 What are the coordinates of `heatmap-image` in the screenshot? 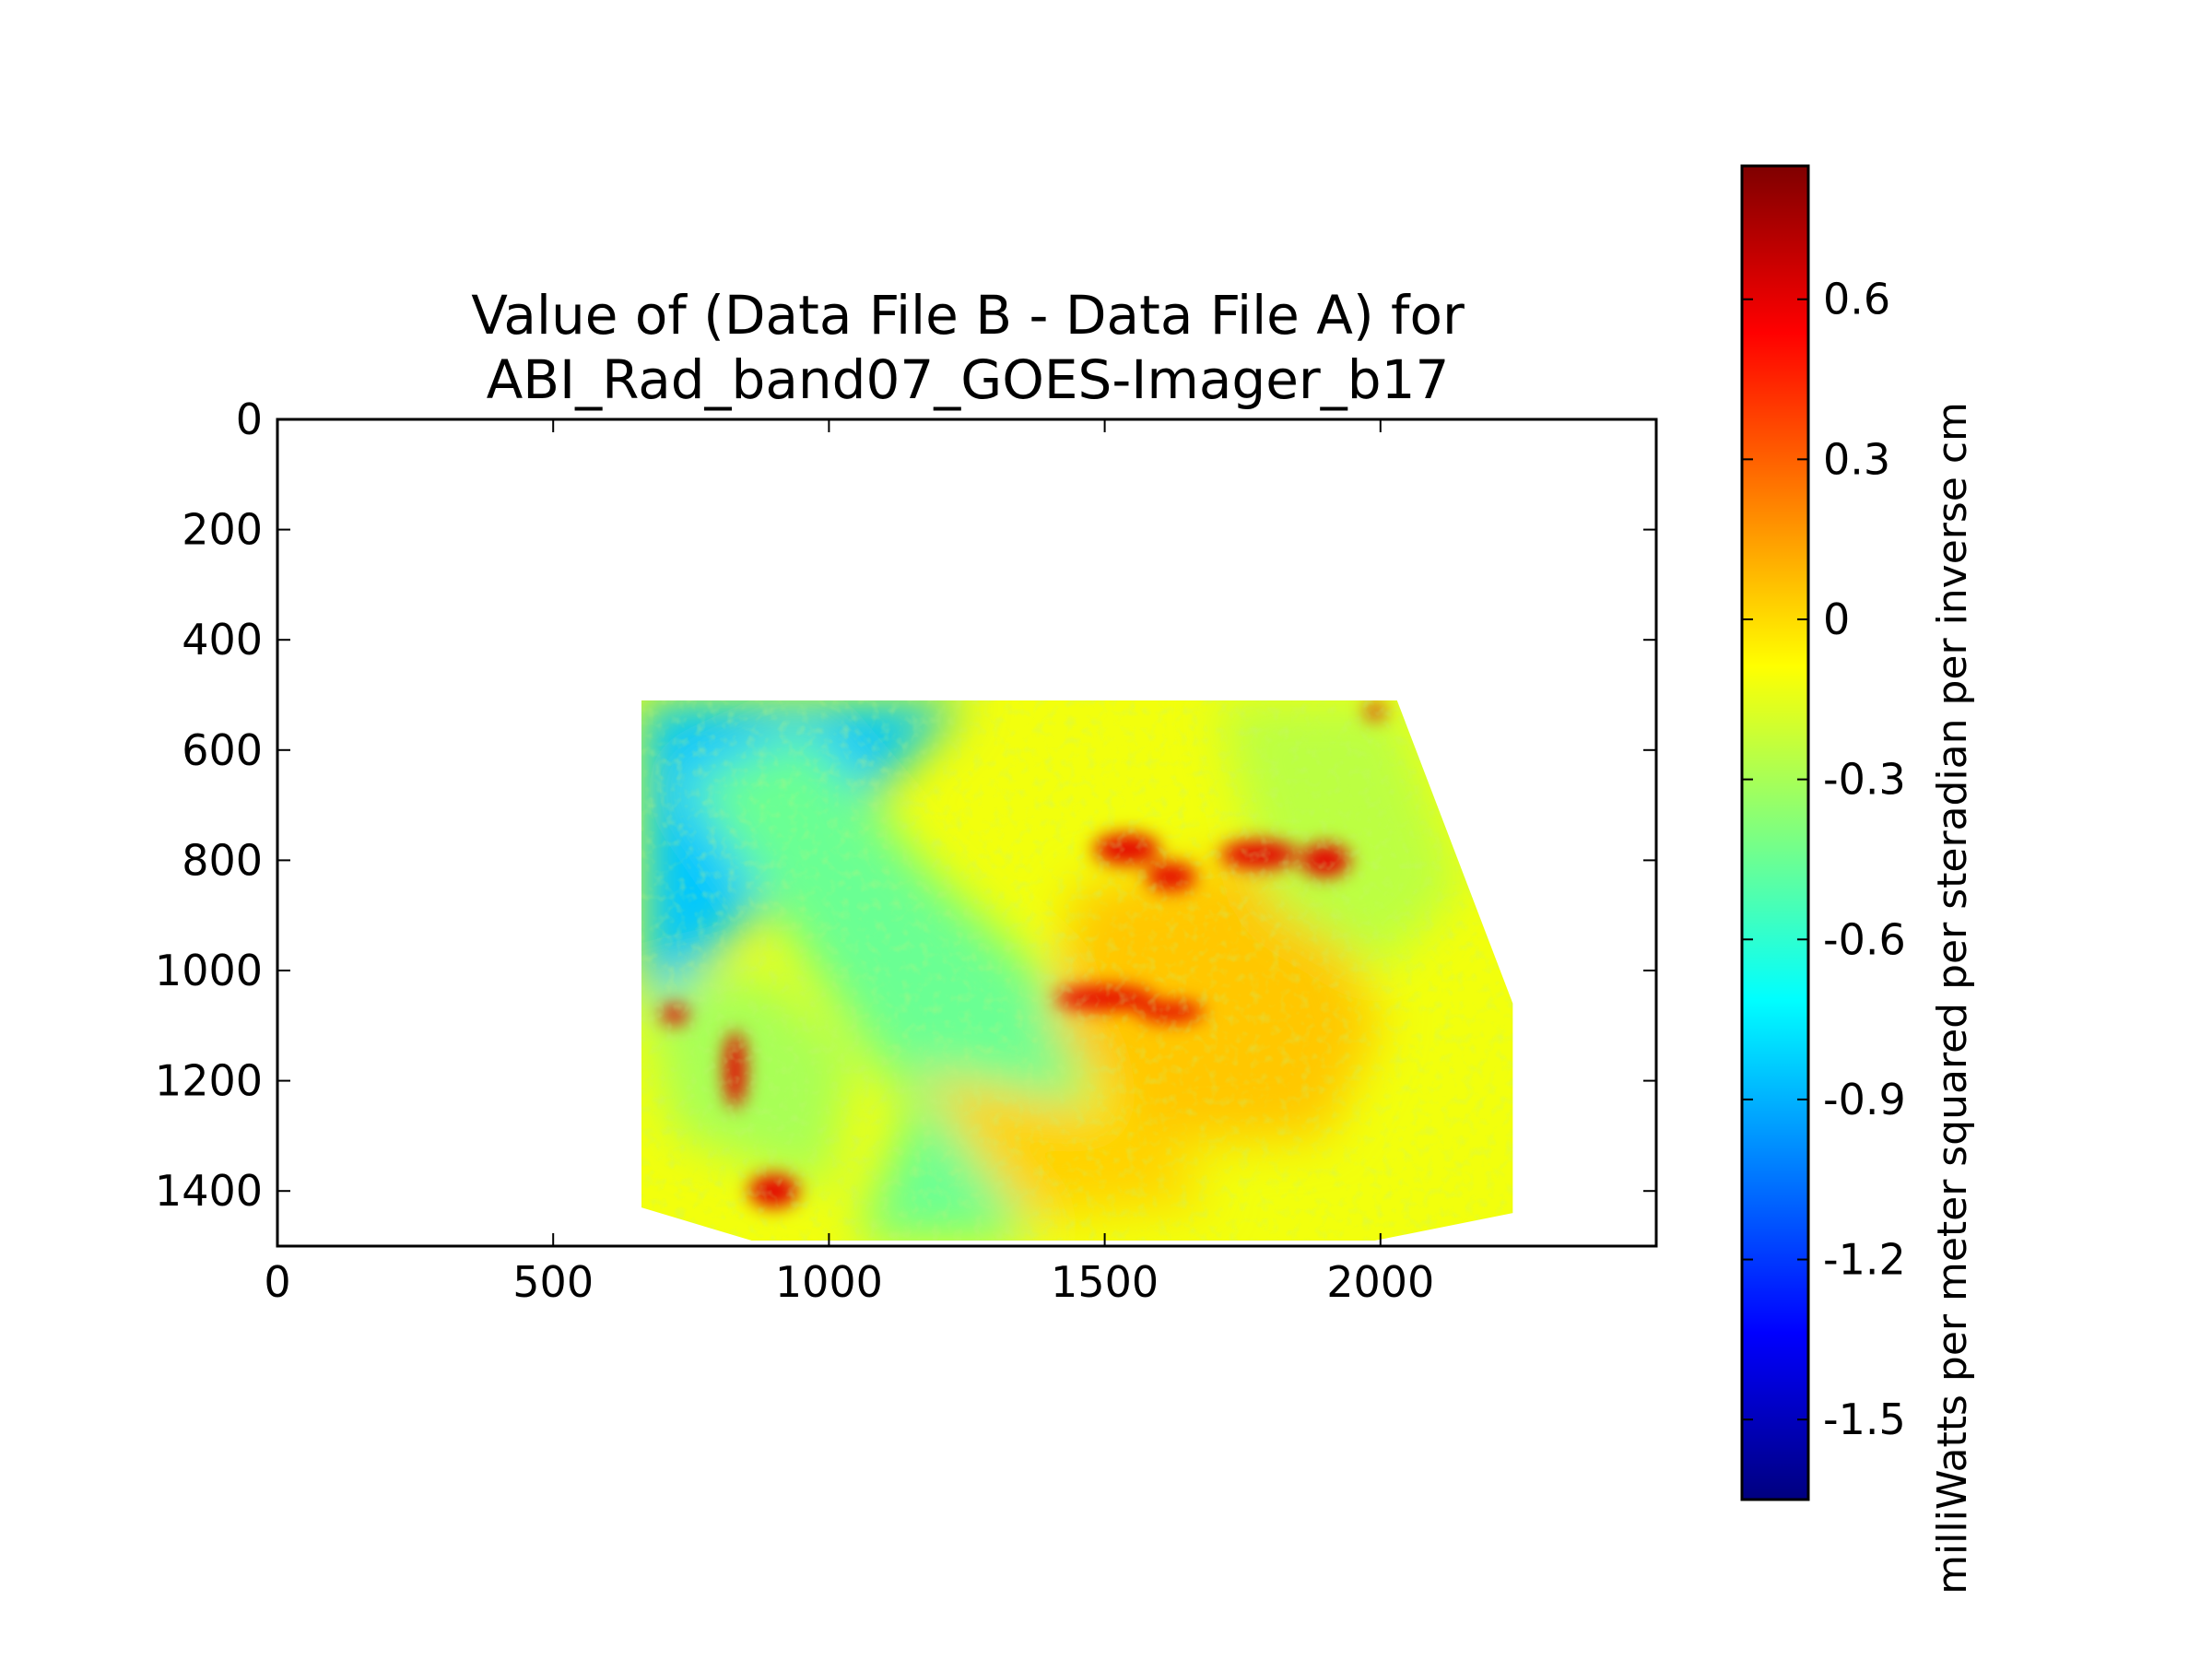 It's located at (1077, 970).